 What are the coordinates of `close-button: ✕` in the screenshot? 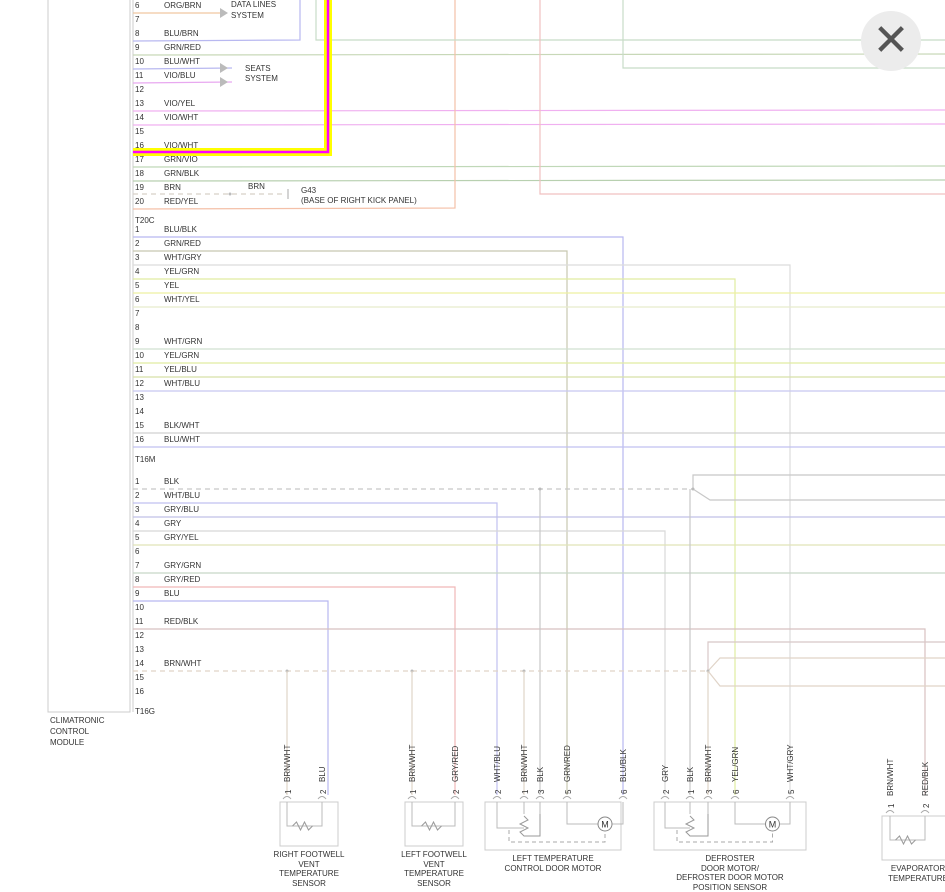 It's located at (891, 41).